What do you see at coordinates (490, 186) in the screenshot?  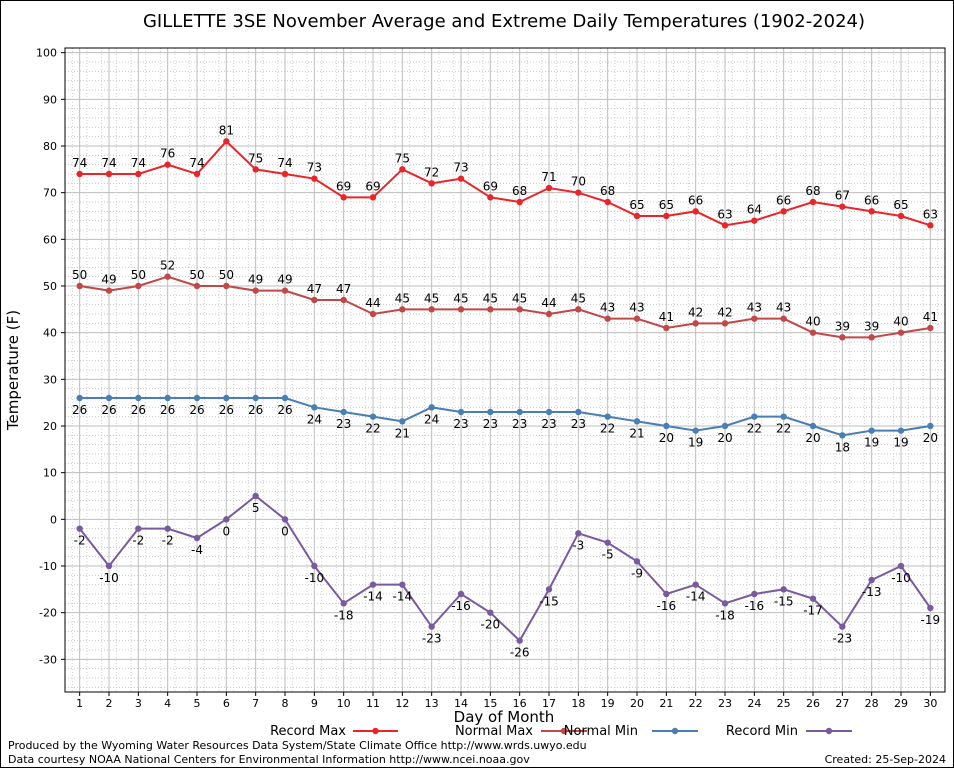 I see `data-label: 69` at bounding box center [490, 186].